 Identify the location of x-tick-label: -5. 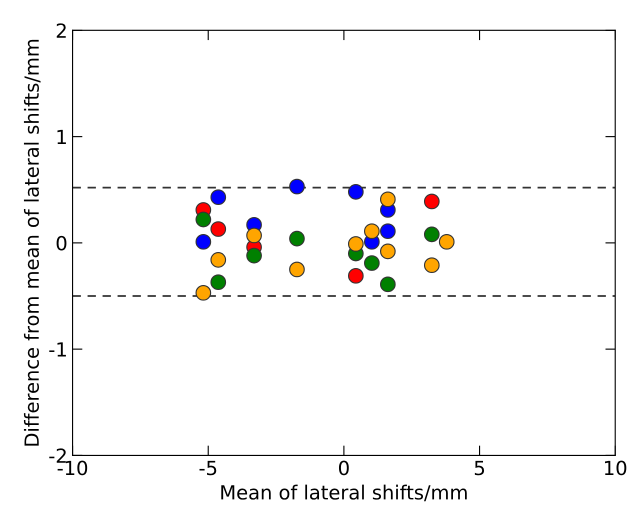
(207, 468).